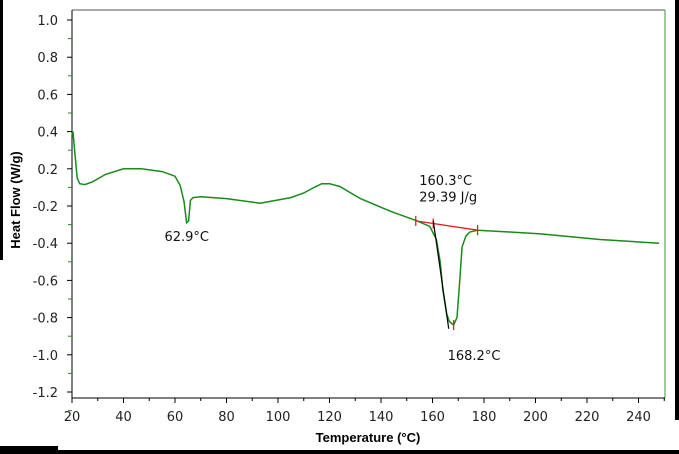 The width and height of the screenshot is (679, 454). Describe the element at coordinates (1, 130) in the screenshot. I see `left-frame-bar` at that location.